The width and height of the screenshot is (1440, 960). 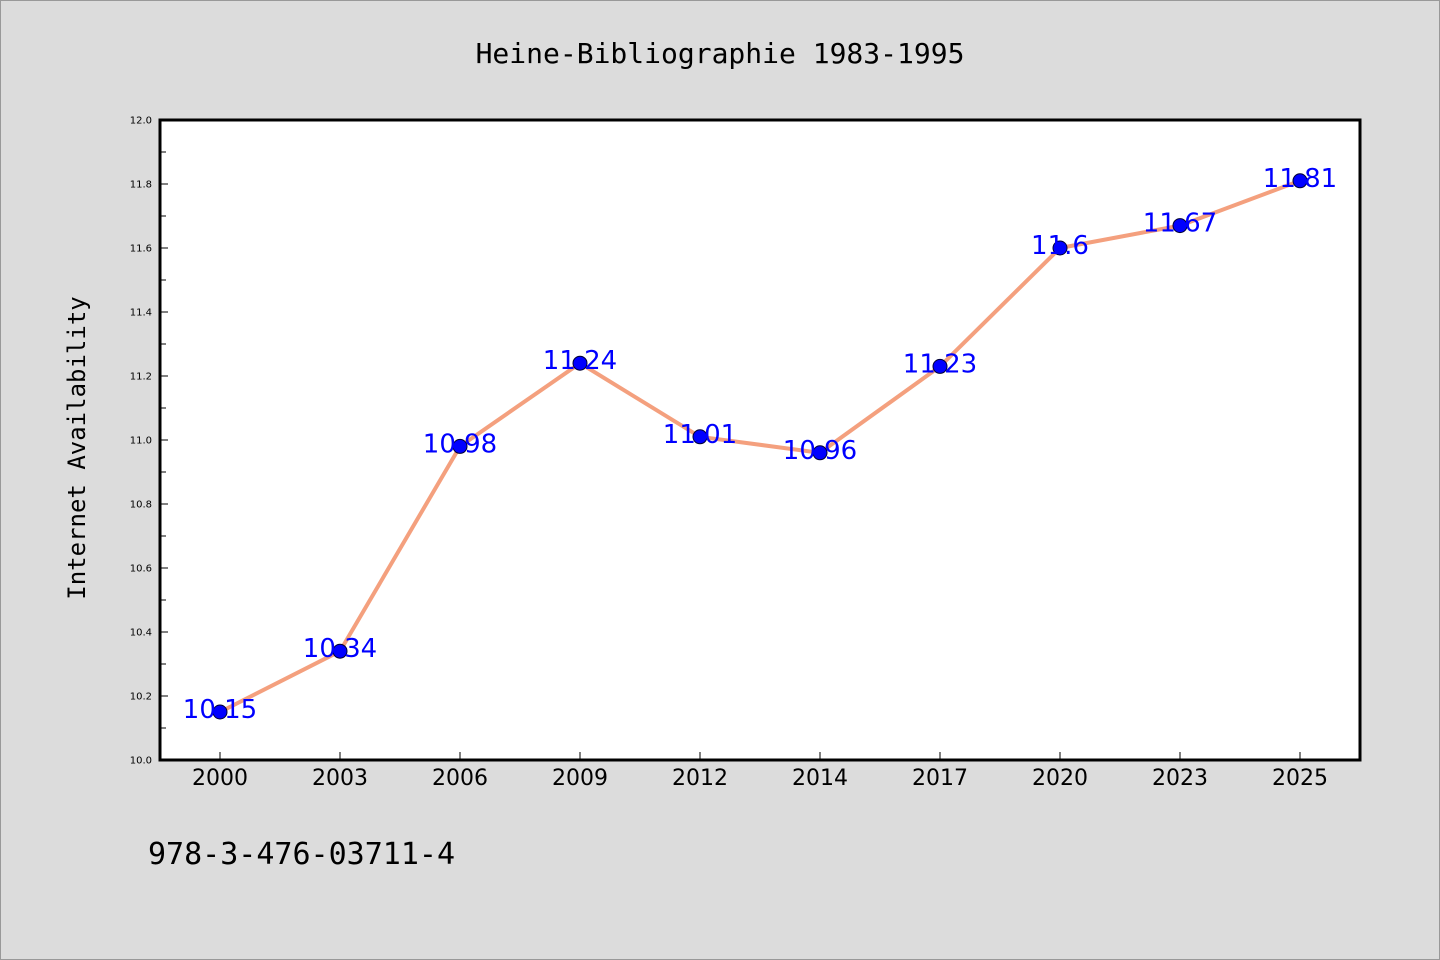 I want to click on y-tick-label: 10.4, so click(x=141, y=633).